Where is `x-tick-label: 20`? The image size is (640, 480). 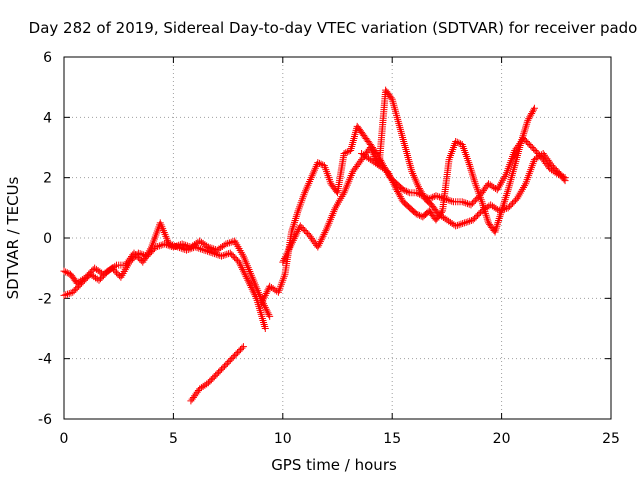
x-tick-label: 20 is located at coordinates (502, 439).